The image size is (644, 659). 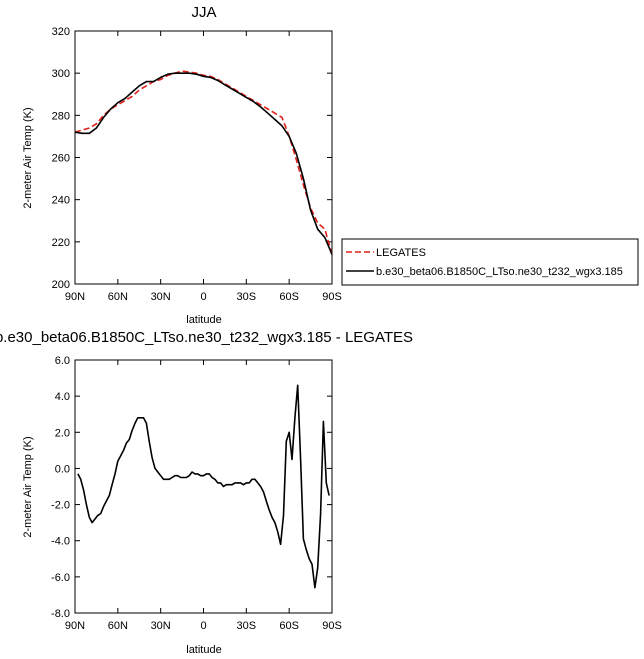 What do you see at coordinates (332, 626) in the screenshot?
I see `bottom-x-tick-label: 90S` at bounding box center [332, 626].